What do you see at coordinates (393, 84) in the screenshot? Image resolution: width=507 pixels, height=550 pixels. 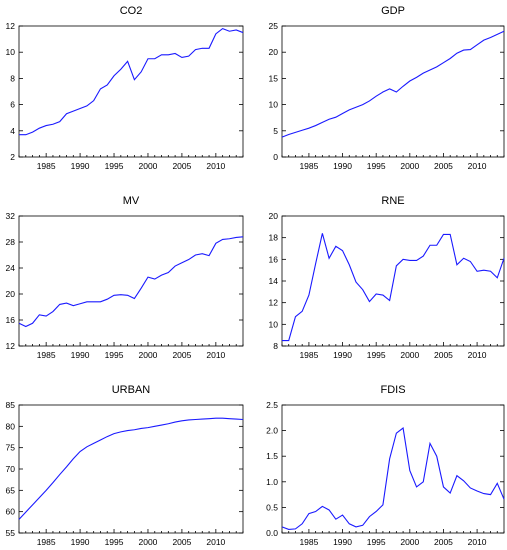 I see `series-line-gdp` at bounding box center [393, 84].